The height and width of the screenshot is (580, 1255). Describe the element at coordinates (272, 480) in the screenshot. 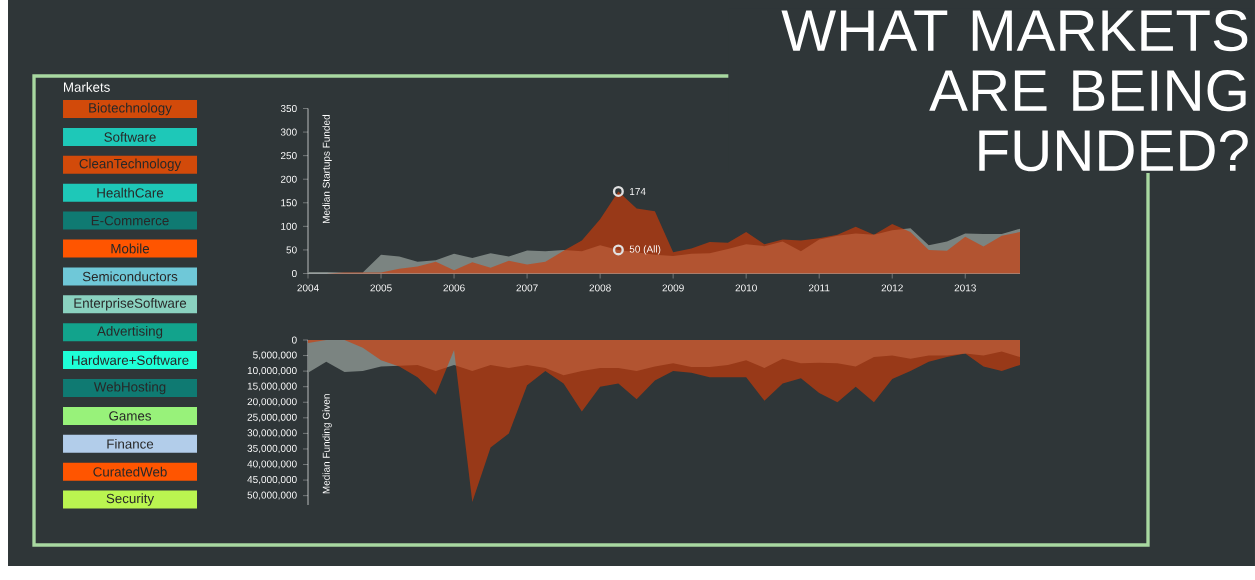

I see `y-tick-label: 45,000,000` at that location.